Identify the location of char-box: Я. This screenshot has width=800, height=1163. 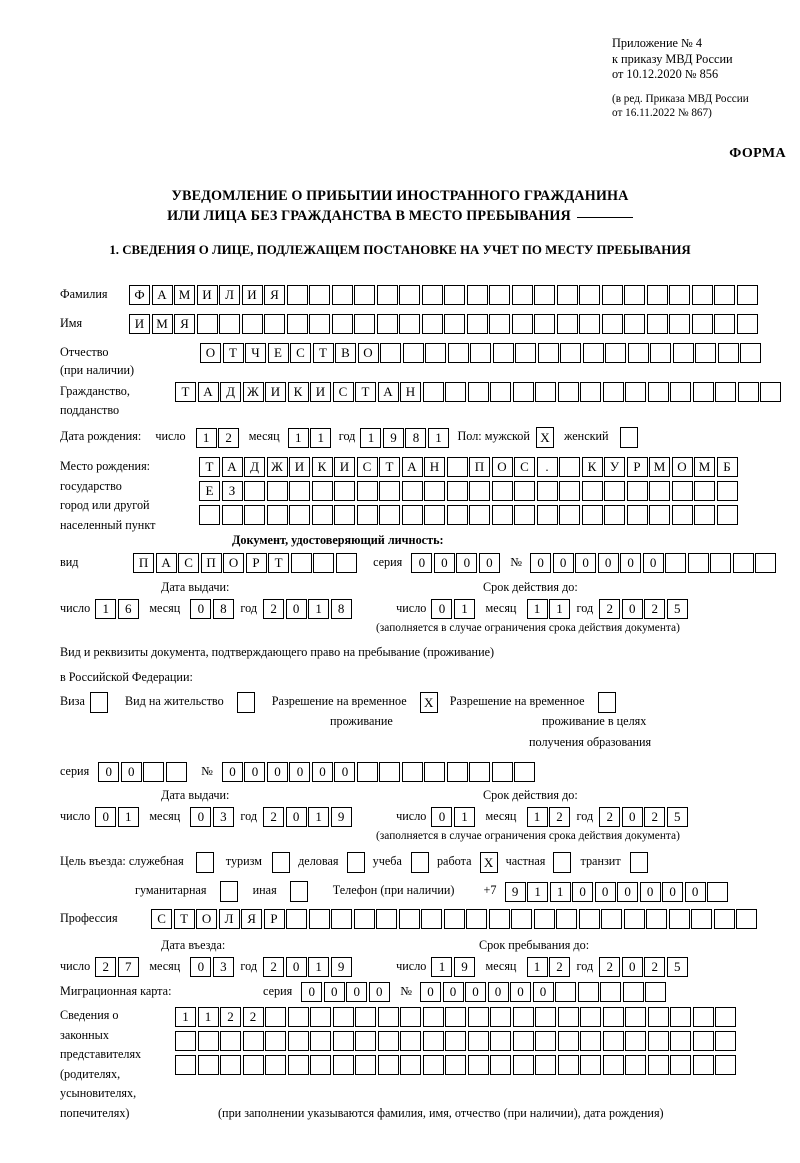
(184, 324).